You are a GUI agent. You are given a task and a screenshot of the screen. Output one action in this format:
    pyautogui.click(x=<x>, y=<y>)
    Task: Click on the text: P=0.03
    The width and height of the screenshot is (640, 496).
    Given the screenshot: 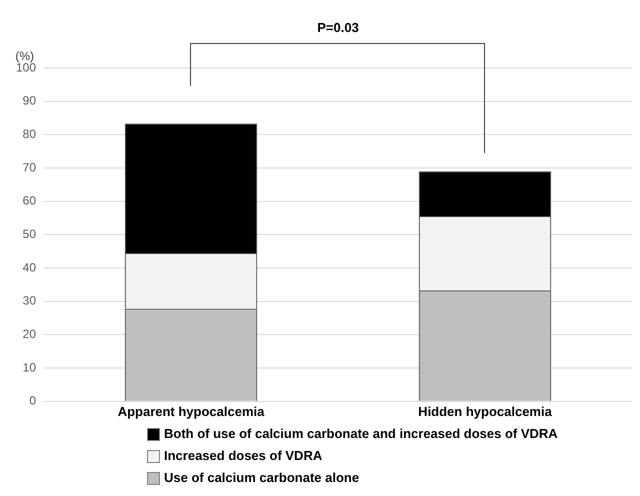 What is the action you would take?
    pyautogui.click(x=338, y=27)
    